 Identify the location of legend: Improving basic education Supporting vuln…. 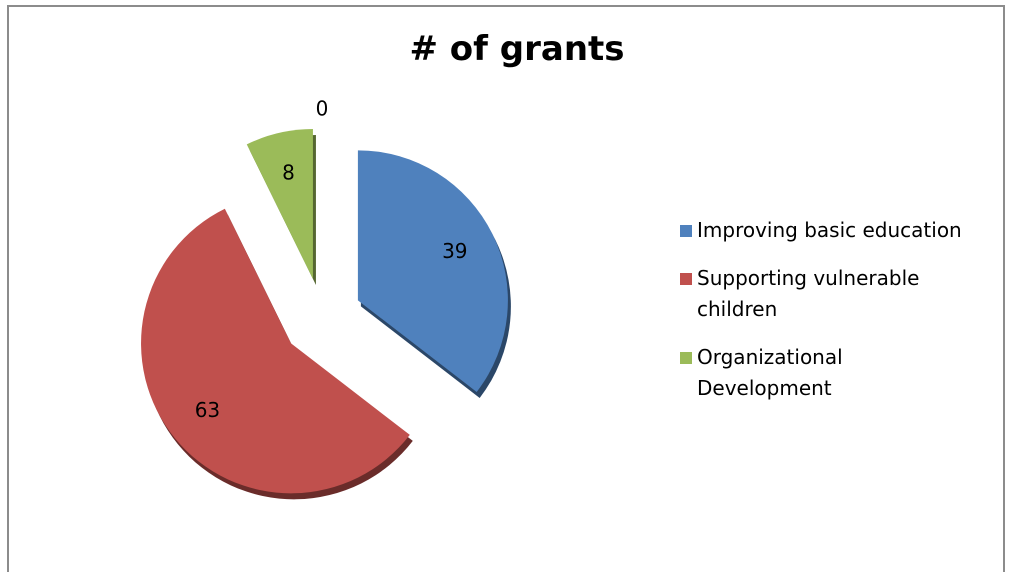
(830, 318).